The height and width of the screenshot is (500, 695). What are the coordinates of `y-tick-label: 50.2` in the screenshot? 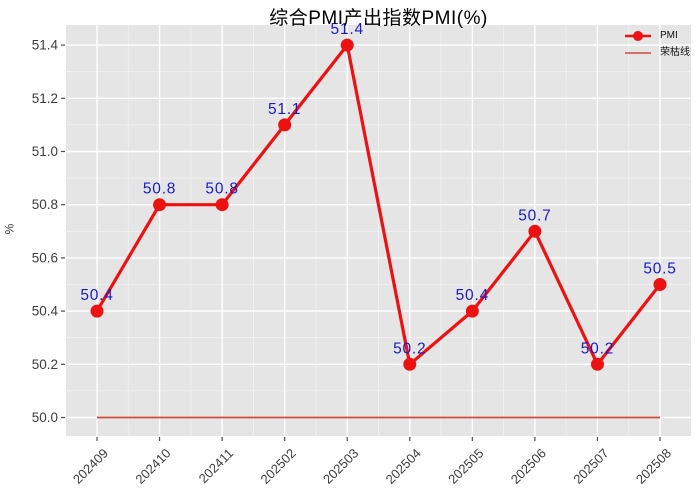 It's located at (45, 364).